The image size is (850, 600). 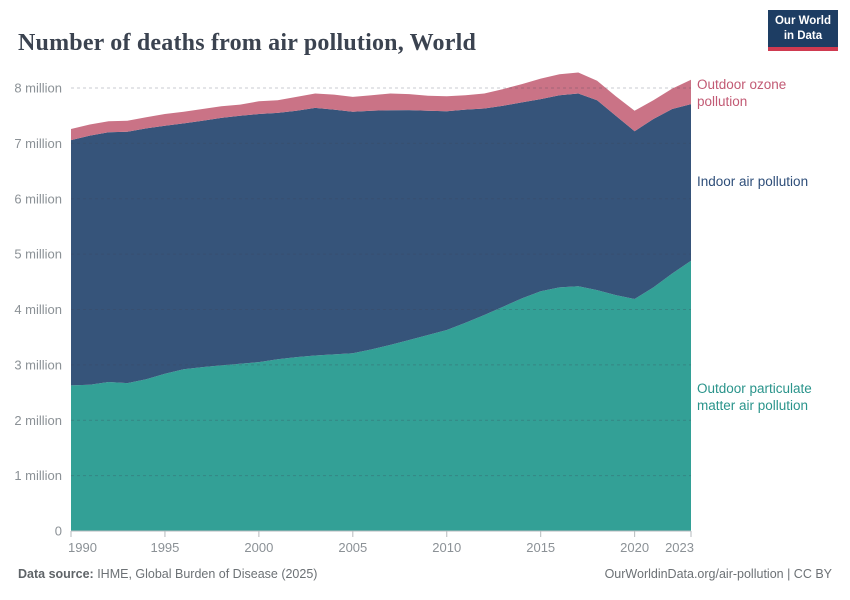 I want to click on y-axis-label: 5 million, so click(x=38, y=254).